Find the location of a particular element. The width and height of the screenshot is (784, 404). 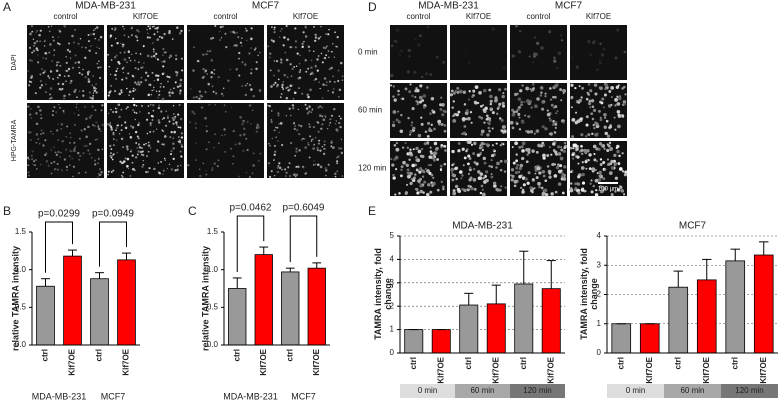

y-axis-label: relative TAMRA intensity is located at coordinates (15, 298).